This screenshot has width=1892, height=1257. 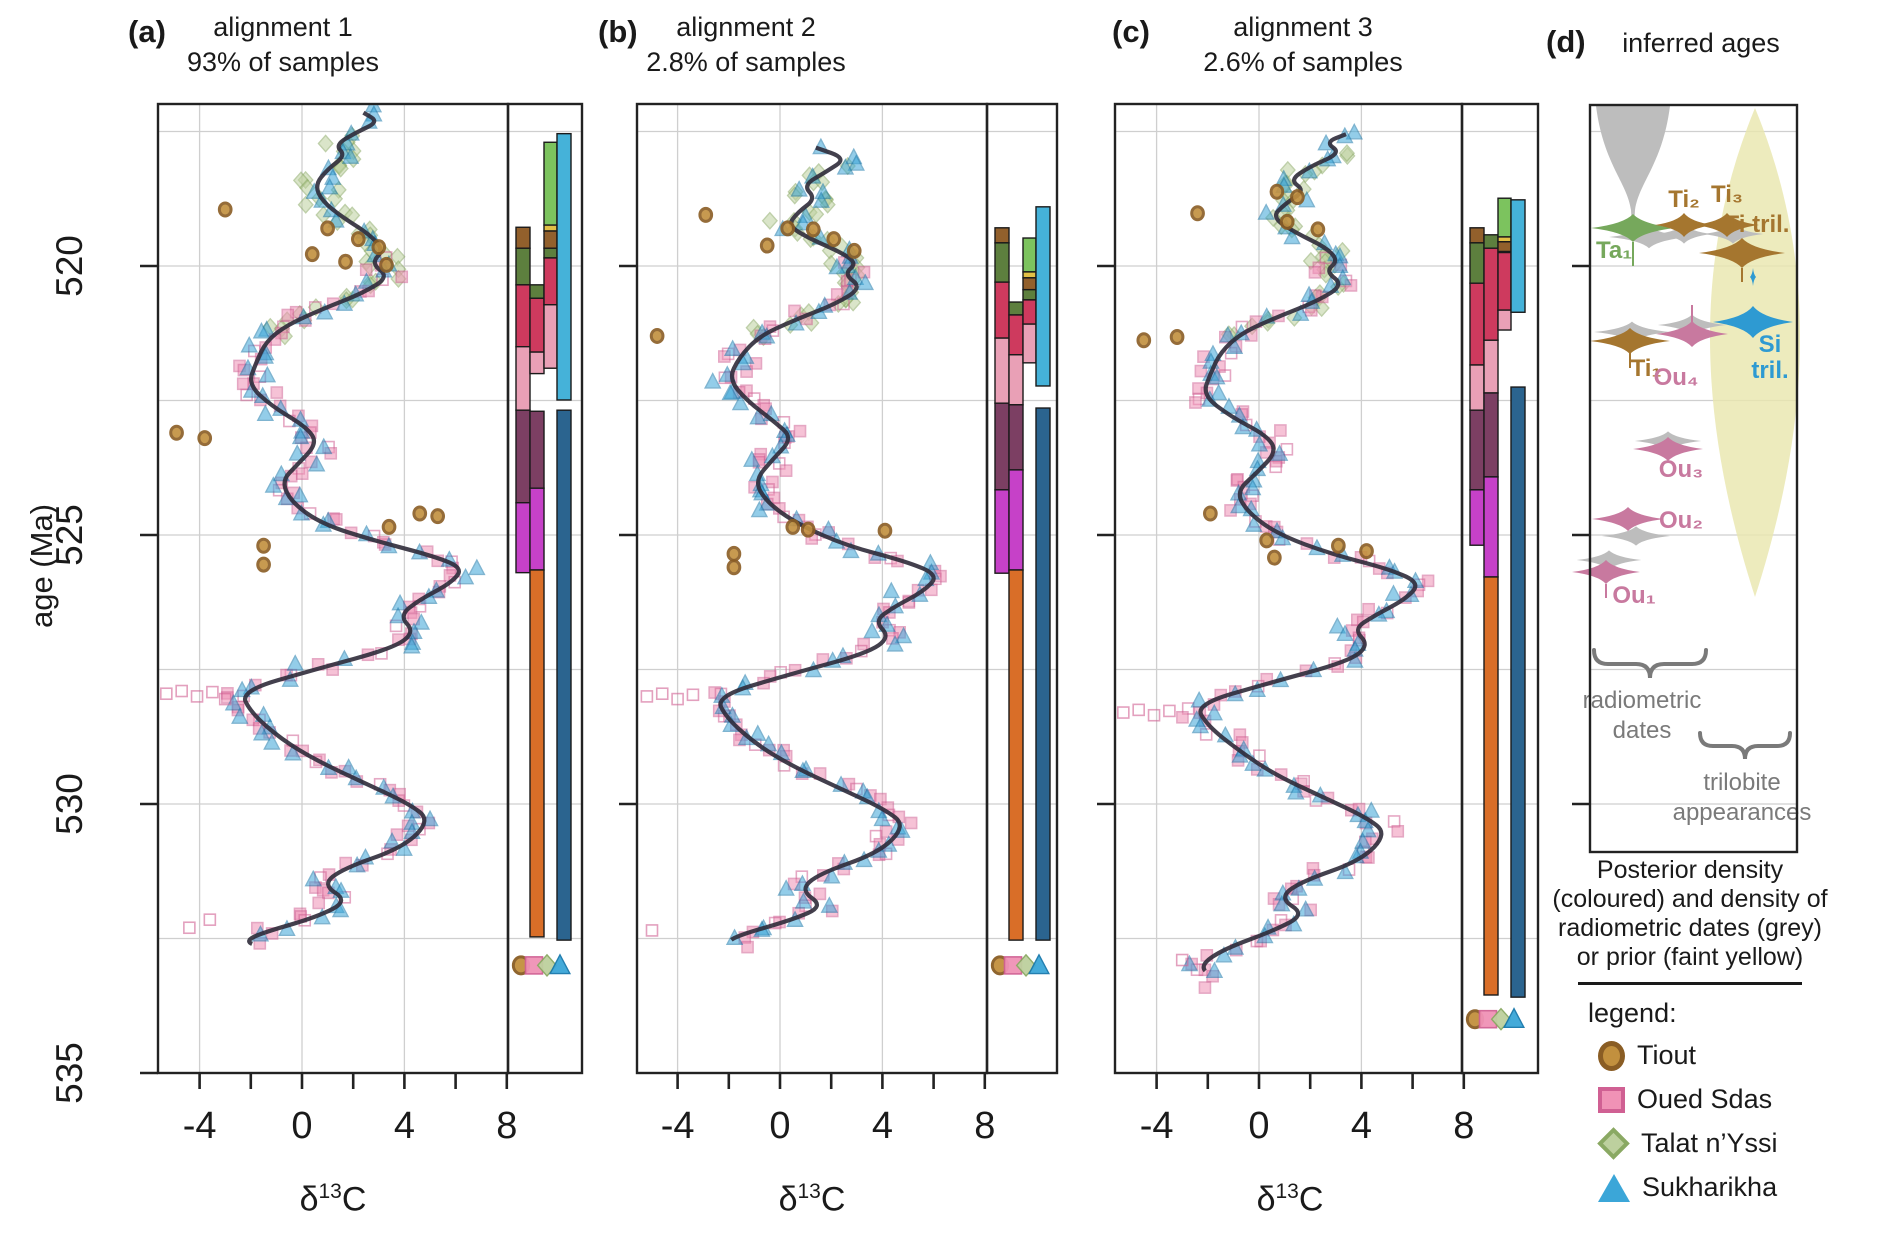 What do you see at coordinates (147, 31) in the screenshot?
I see `panel-a-label: (a)` at bounding box center [147, 31].